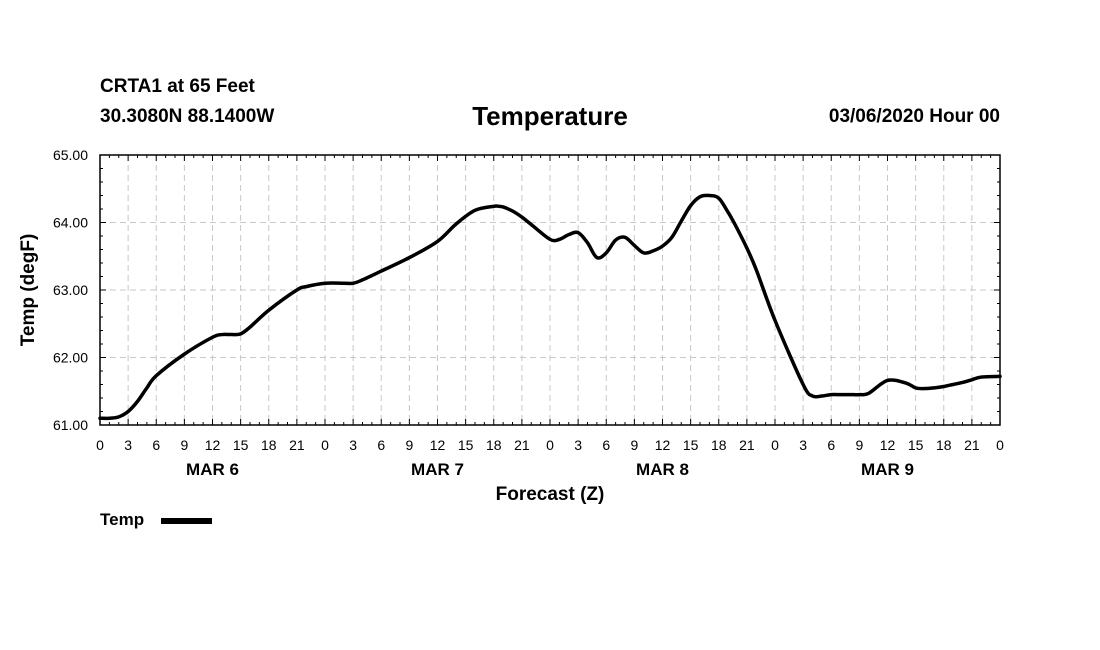 The image size is (1100, 650). I want to click on day-label: MAR 7, so click(437, 469).